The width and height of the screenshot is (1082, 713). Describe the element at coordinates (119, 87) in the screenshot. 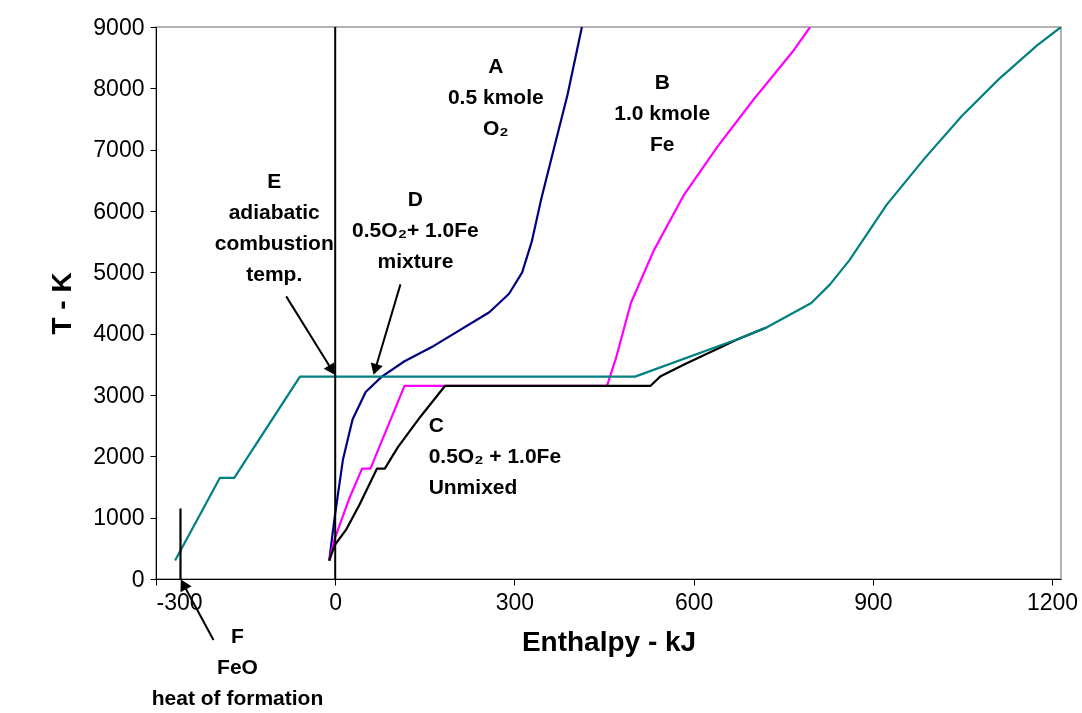

I see `y-tick-label: 8000` at that location.